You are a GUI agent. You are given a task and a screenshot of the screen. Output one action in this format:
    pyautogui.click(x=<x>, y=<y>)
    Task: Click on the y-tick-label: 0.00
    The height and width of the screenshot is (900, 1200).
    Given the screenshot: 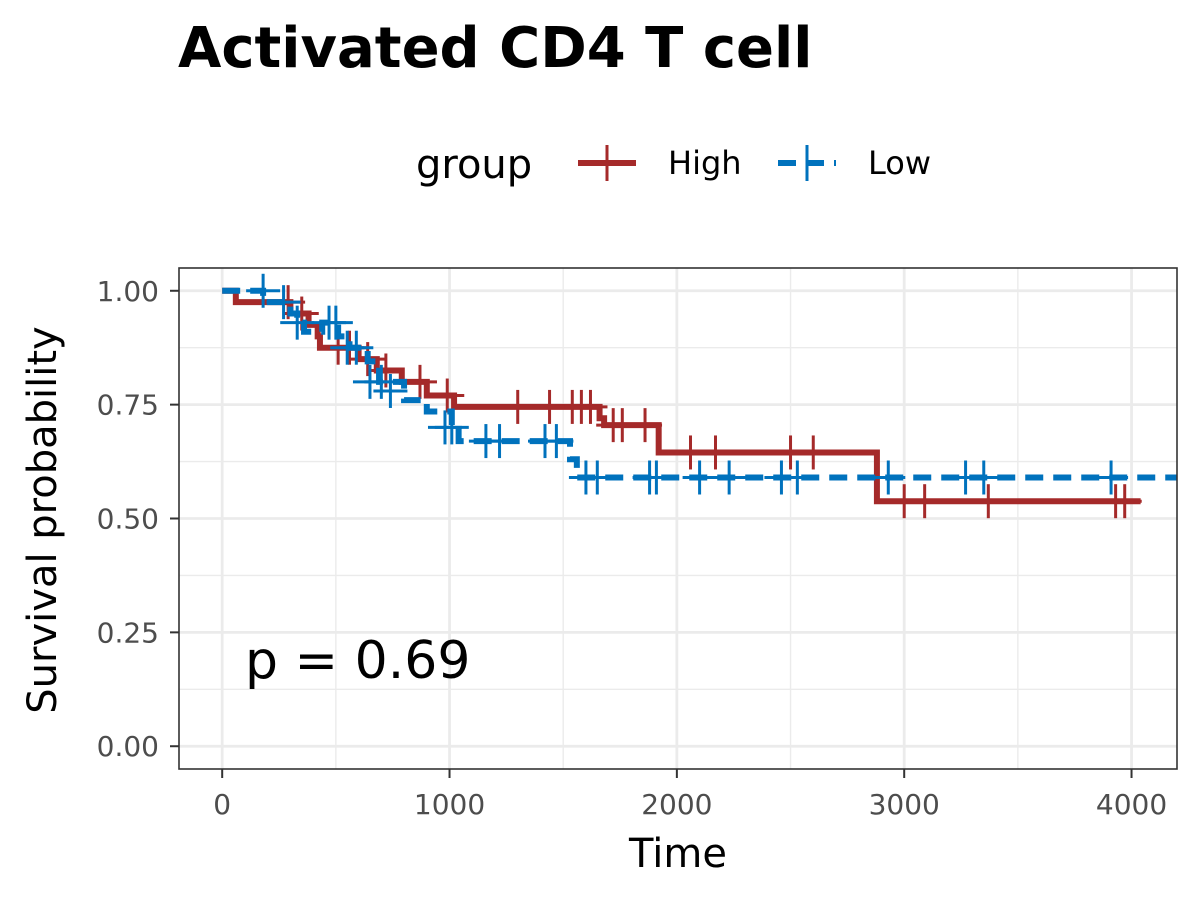 What is the action you would take?
    pyautogui.click(x=128, y=746)
    